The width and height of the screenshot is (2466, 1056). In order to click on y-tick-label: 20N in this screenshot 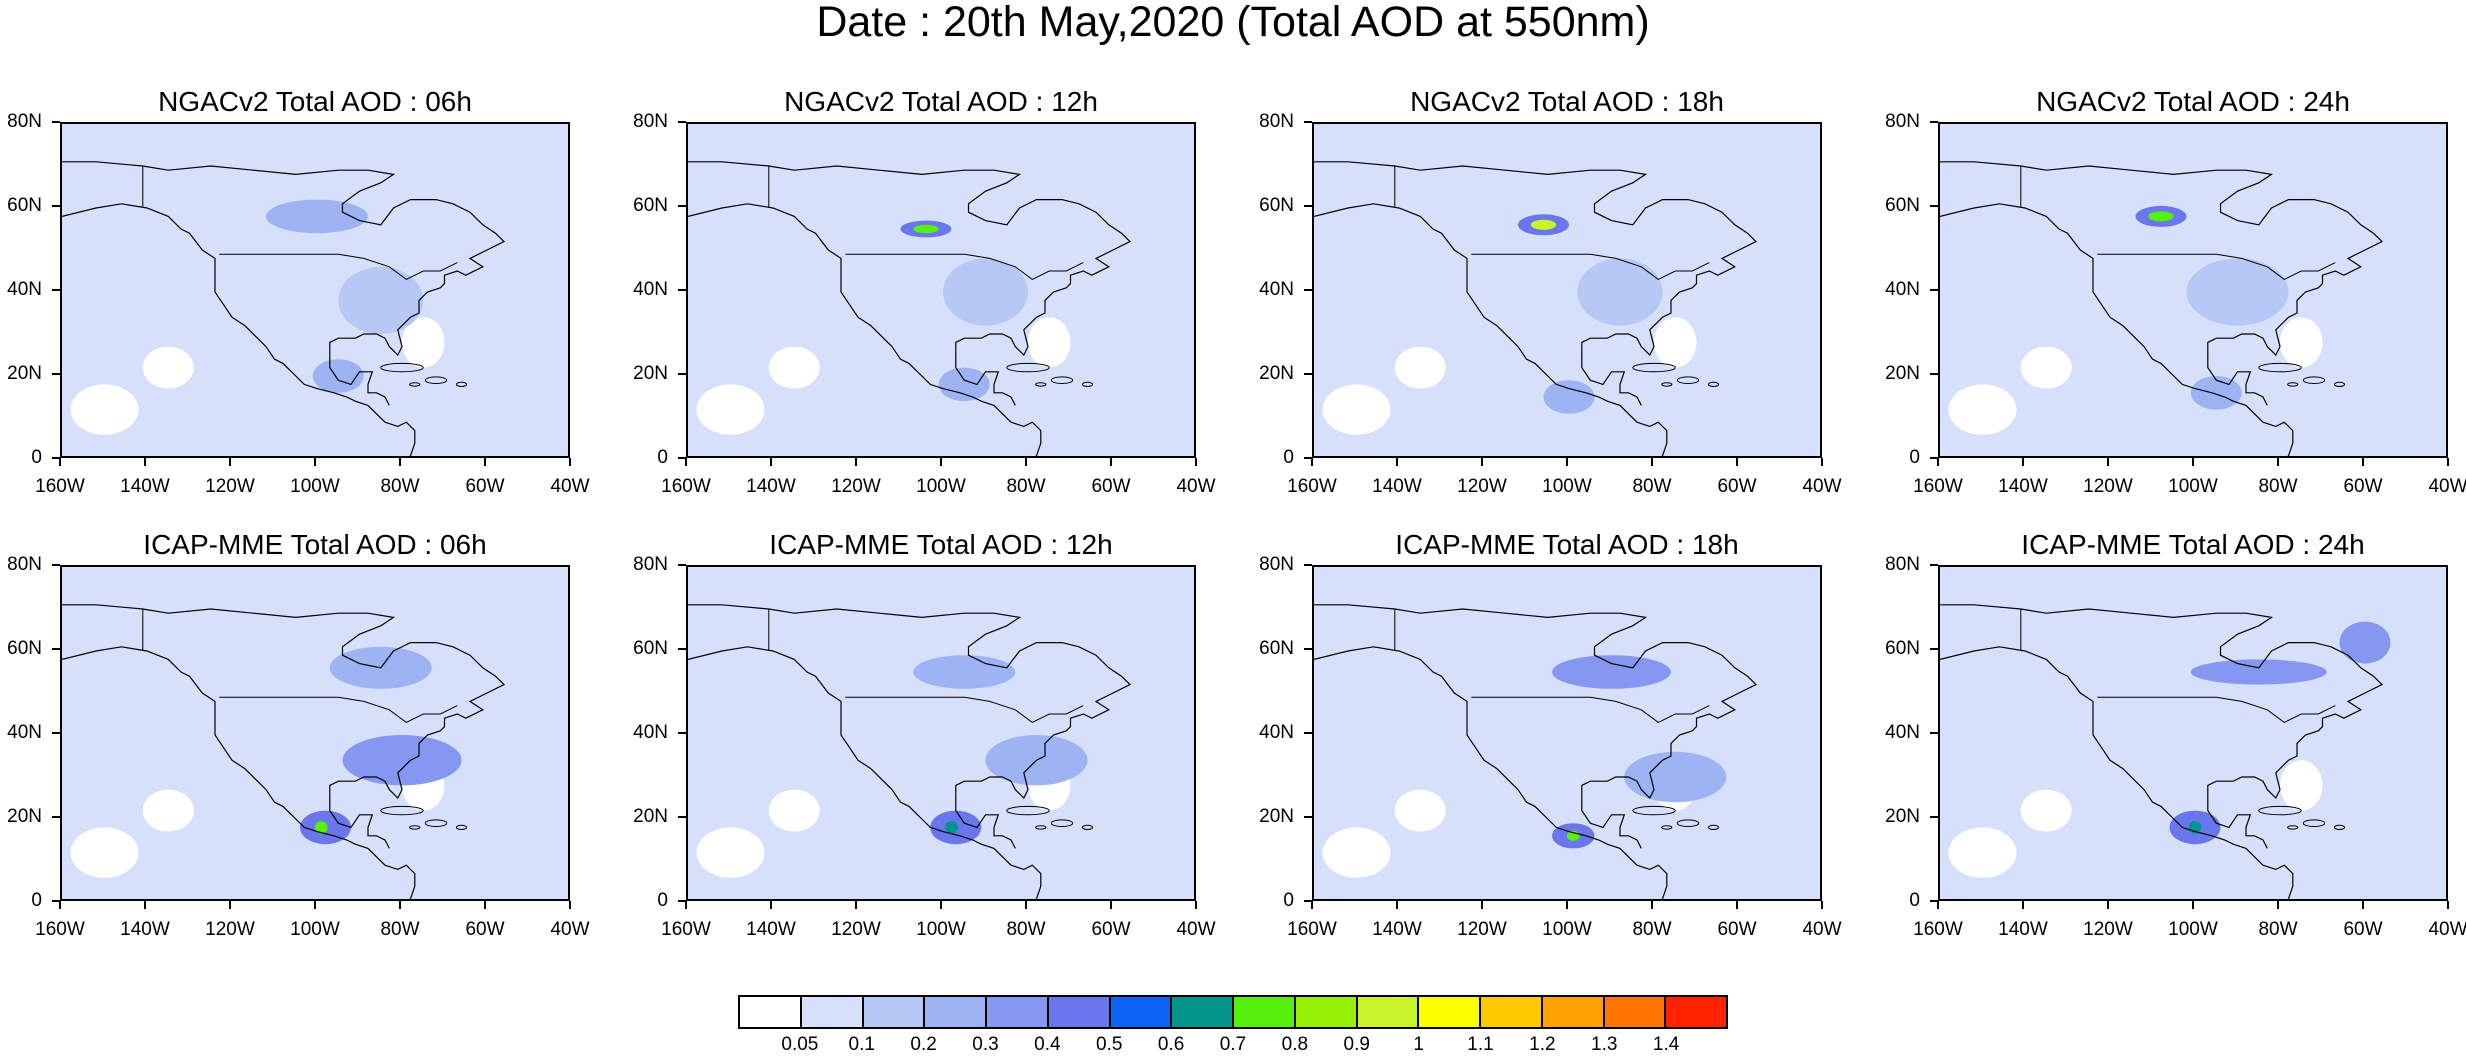, I will do `click(1276, 816)`.